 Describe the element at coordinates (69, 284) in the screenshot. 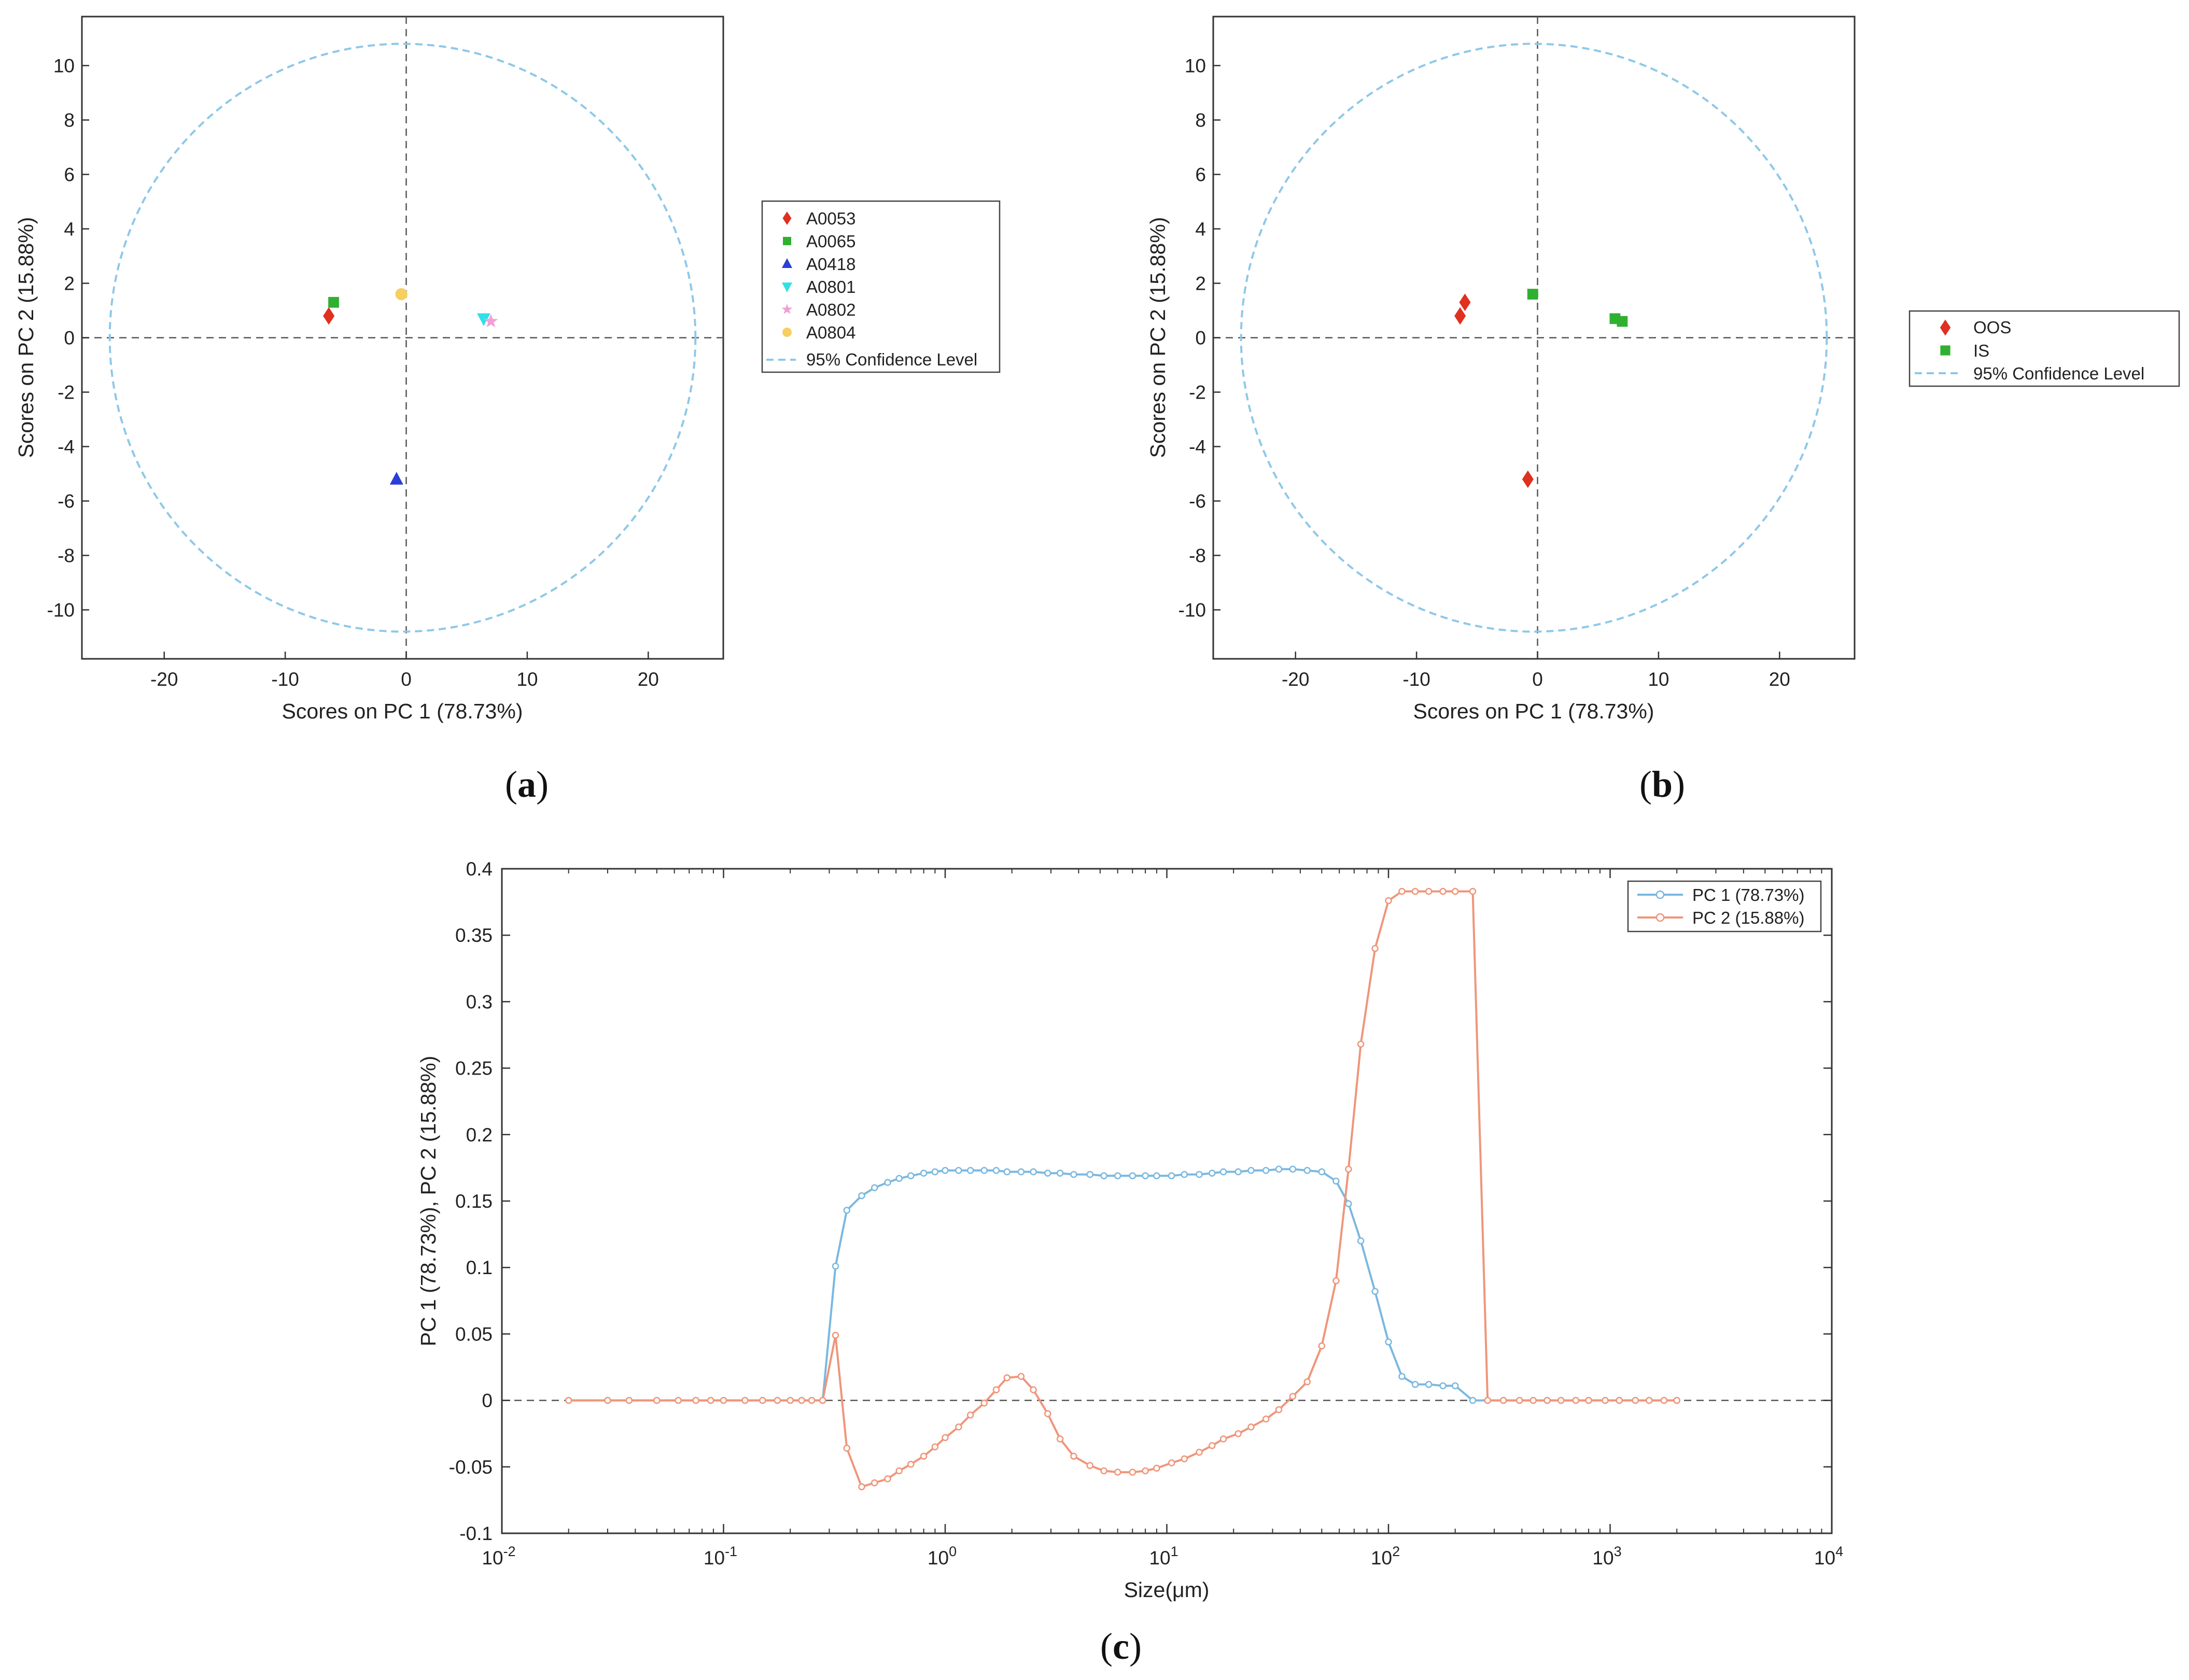

I see `panel-a-ytick-label: 2` at that location.